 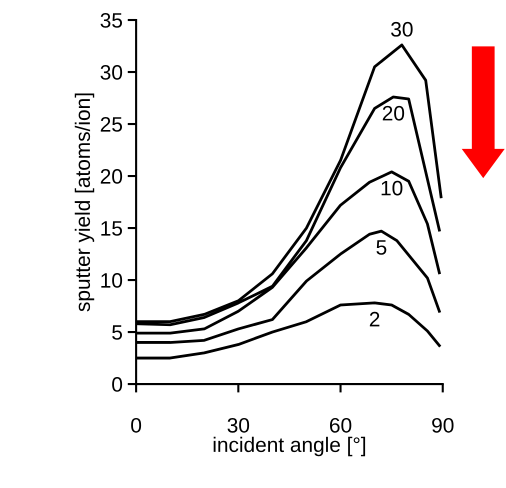 I want to click on series-label: 30, so click(x=402, y=29).